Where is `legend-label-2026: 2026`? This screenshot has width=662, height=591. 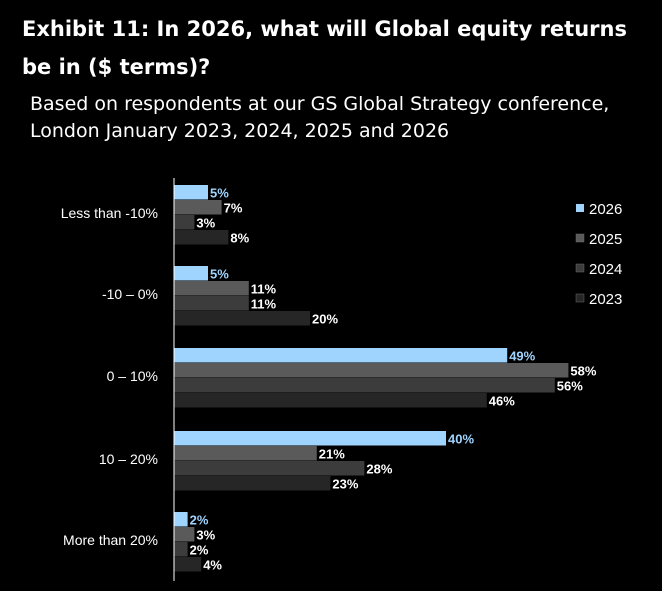 legend-label-2026: 2026 is located at coordinates (605, 209).